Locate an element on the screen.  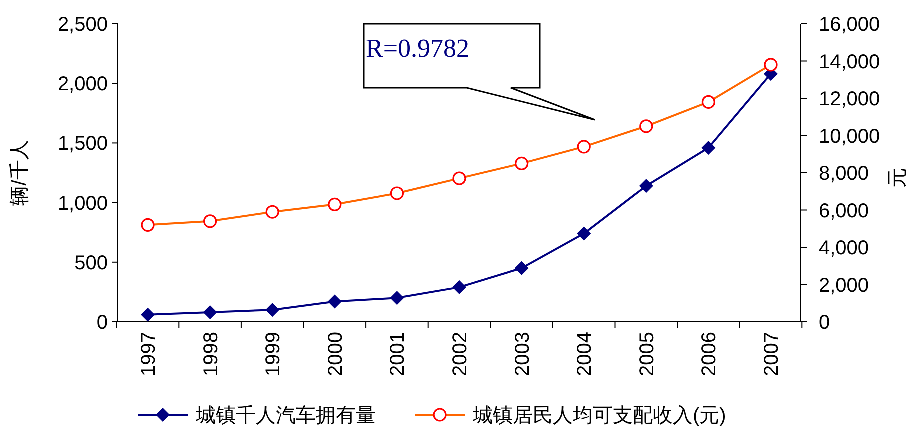
y-tick-label: 2,000 is located at coordinates (83, 85).